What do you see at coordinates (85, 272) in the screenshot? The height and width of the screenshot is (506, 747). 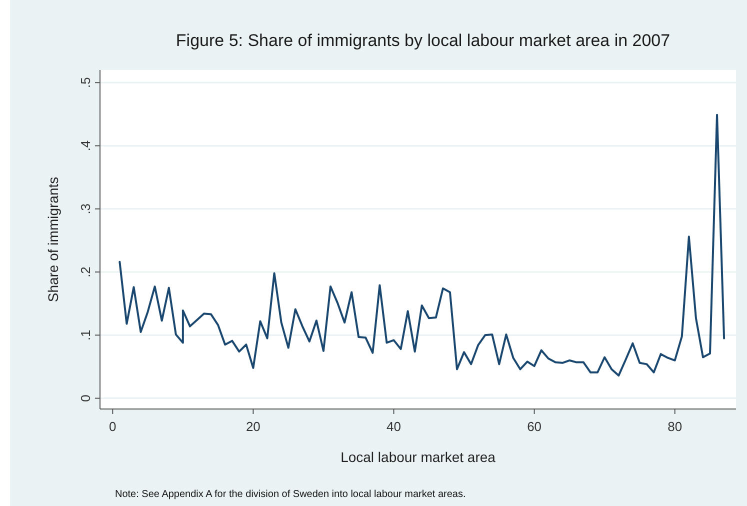 I see `y-tick-label: .2` at bounding box center [85, 272].